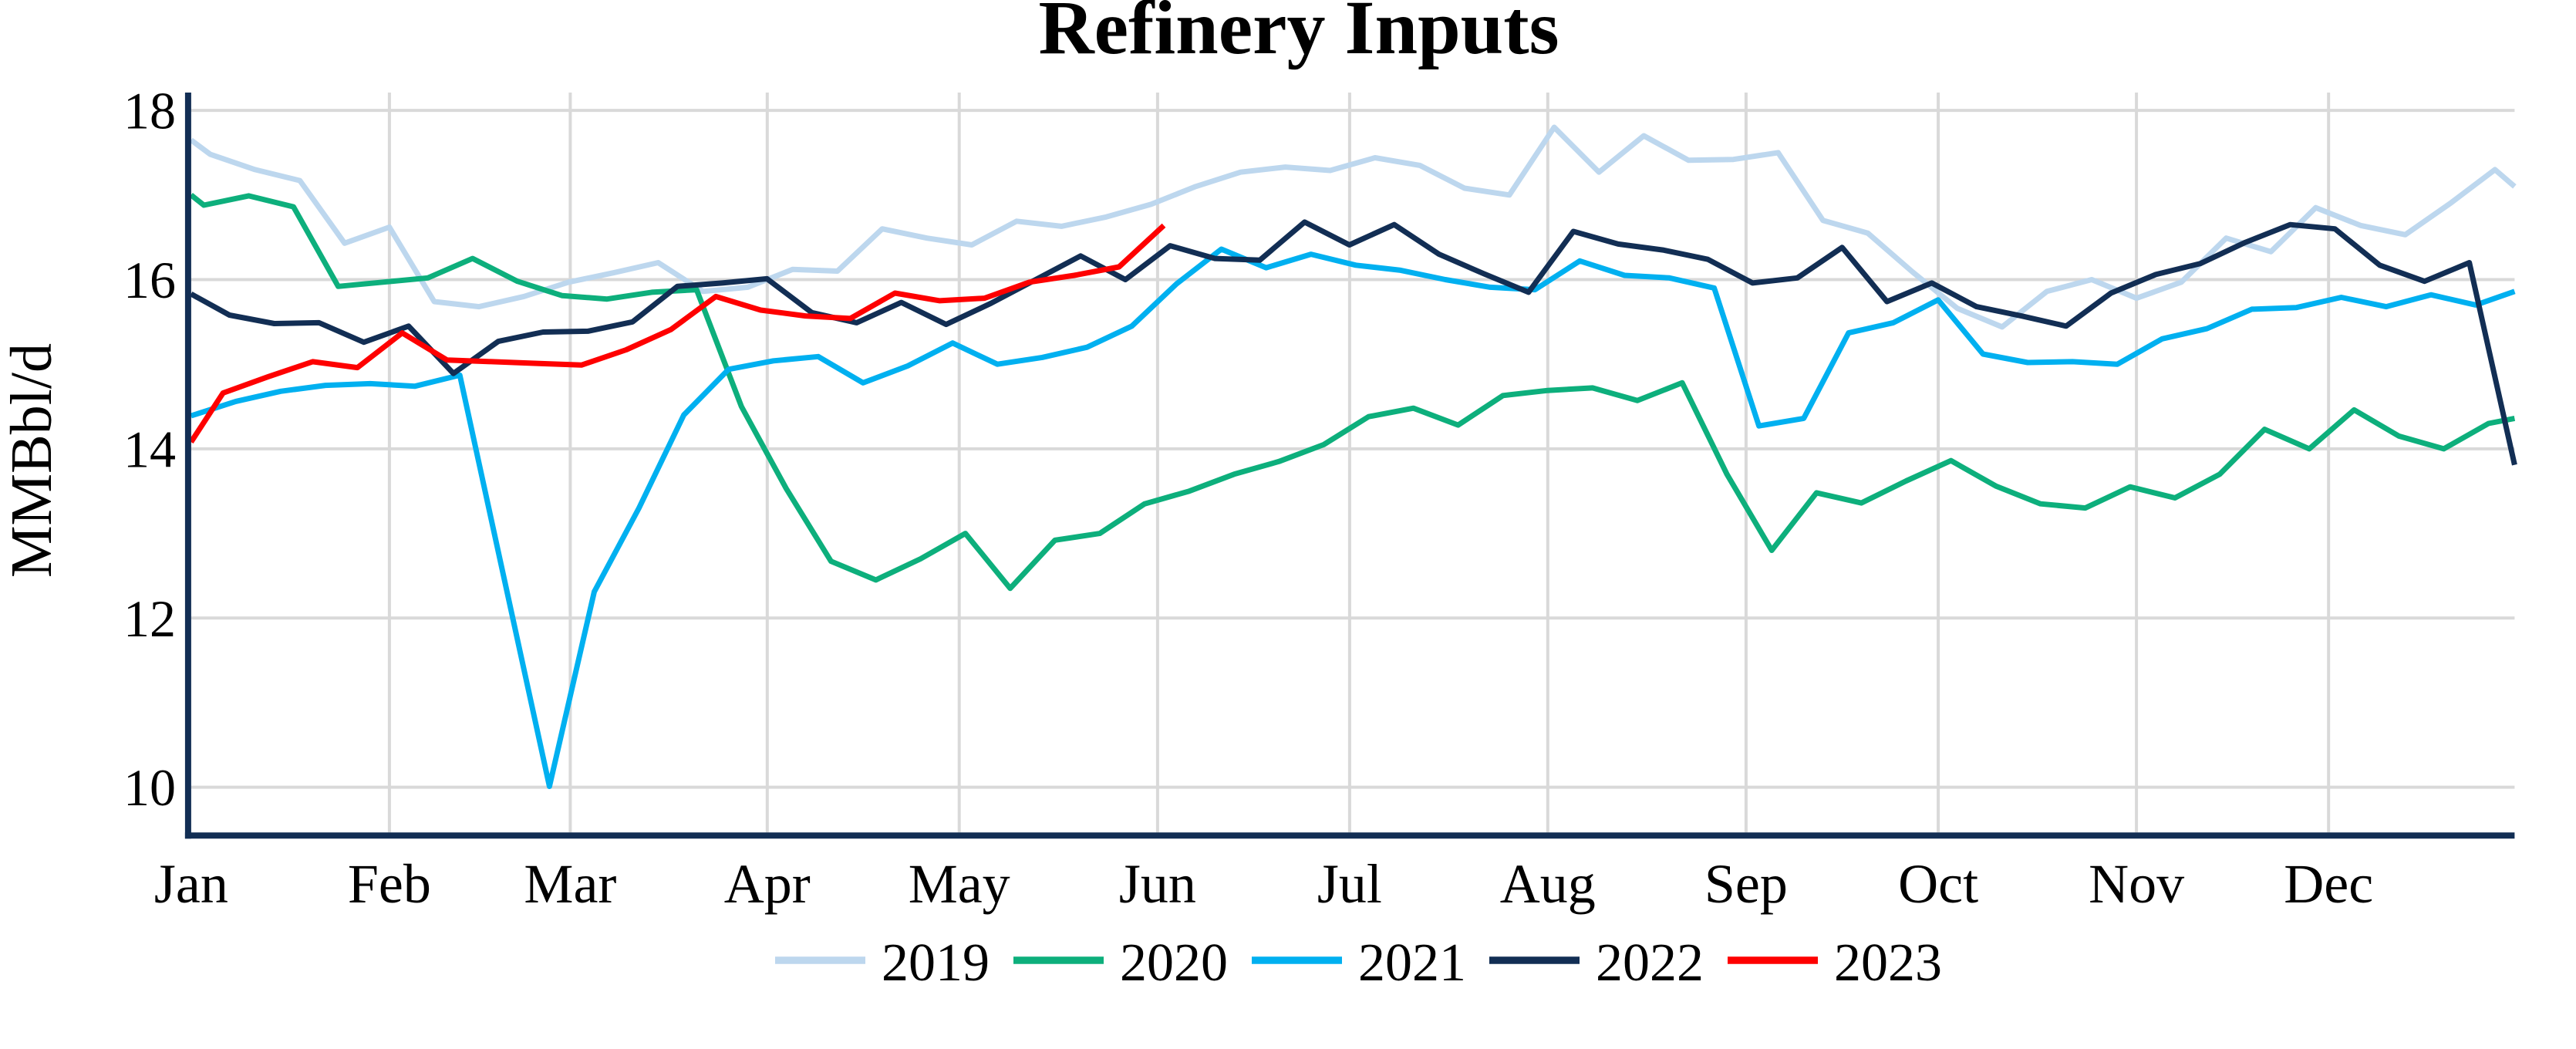 This screenshot has height=1049, width=2576. What do you see at coordinates (1888, 963) in the screenshot?
I see `svg-text: 2023` at bounding box center [1888, 963].